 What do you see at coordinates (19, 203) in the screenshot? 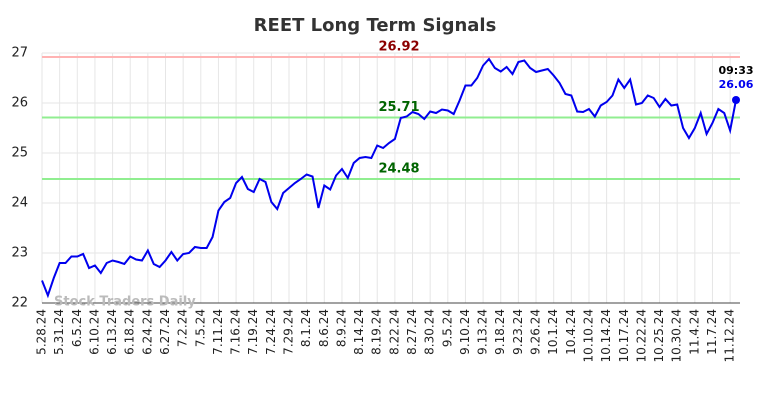
I see `y-tick-label: 24` at bounding box center [19, 203].